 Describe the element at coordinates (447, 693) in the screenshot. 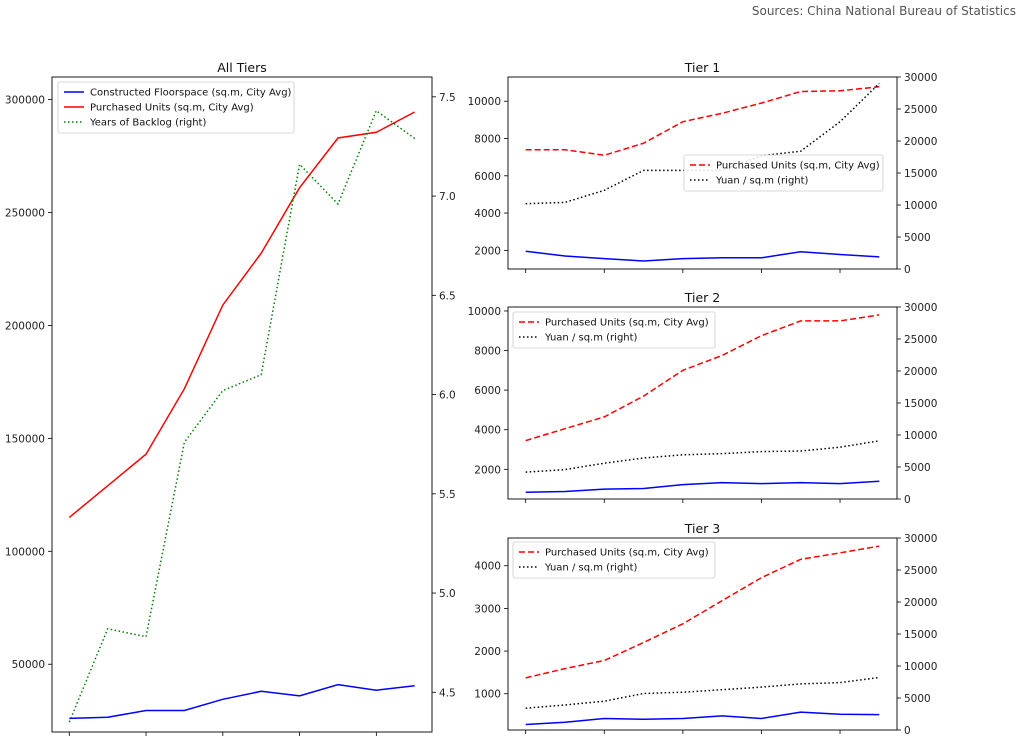

I see `y-right-tick-label: 4.5` at that location.